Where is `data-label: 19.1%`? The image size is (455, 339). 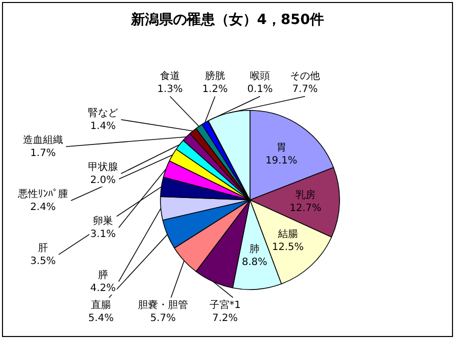 data-label: 19.1% is located at coordinates (281, 161).